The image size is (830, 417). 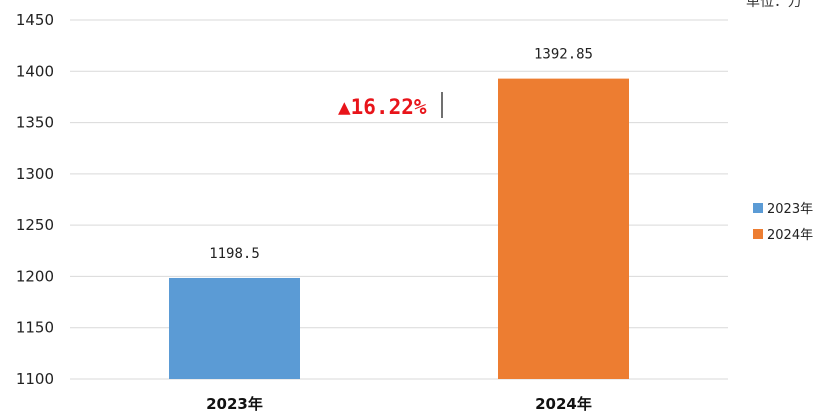 I want to click on y-tick-label: 1100, so click(x=35, y=379).